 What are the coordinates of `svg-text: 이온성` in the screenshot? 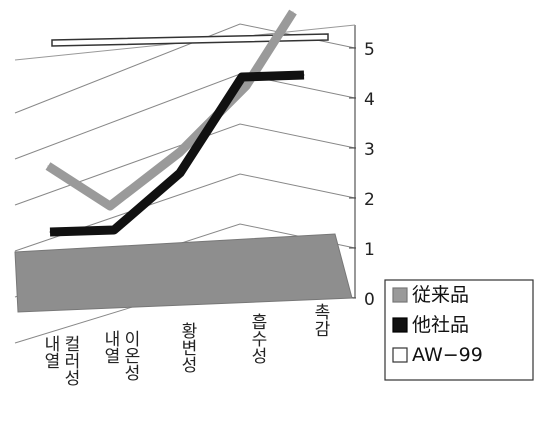 It's located at (130, 355).